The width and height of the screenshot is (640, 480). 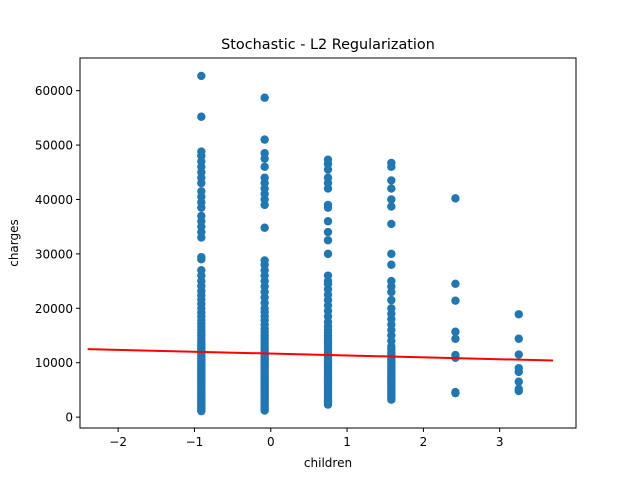 What do you see at coordinates (306, 438) in the screenshot?
I see `x-axis-ticks: −2 −1 0 1 2 3` at bounding box center [306, 438].